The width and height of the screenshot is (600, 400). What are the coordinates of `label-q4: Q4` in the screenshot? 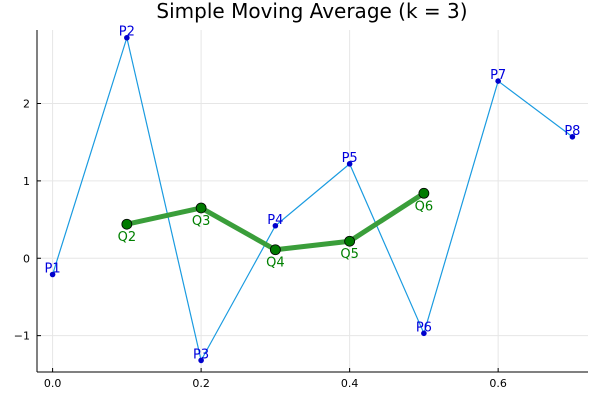 It's located at (275, 263).